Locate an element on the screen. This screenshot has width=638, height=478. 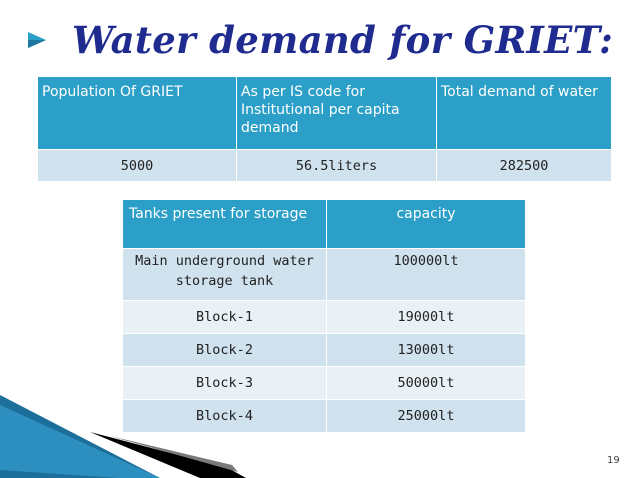
tank-capacity-cell: 19000lt is located at coordinates (426, 317).